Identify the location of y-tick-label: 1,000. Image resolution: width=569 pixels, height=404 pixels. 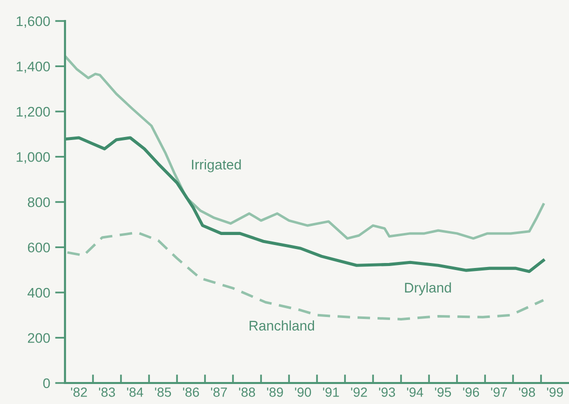
(33, 158).